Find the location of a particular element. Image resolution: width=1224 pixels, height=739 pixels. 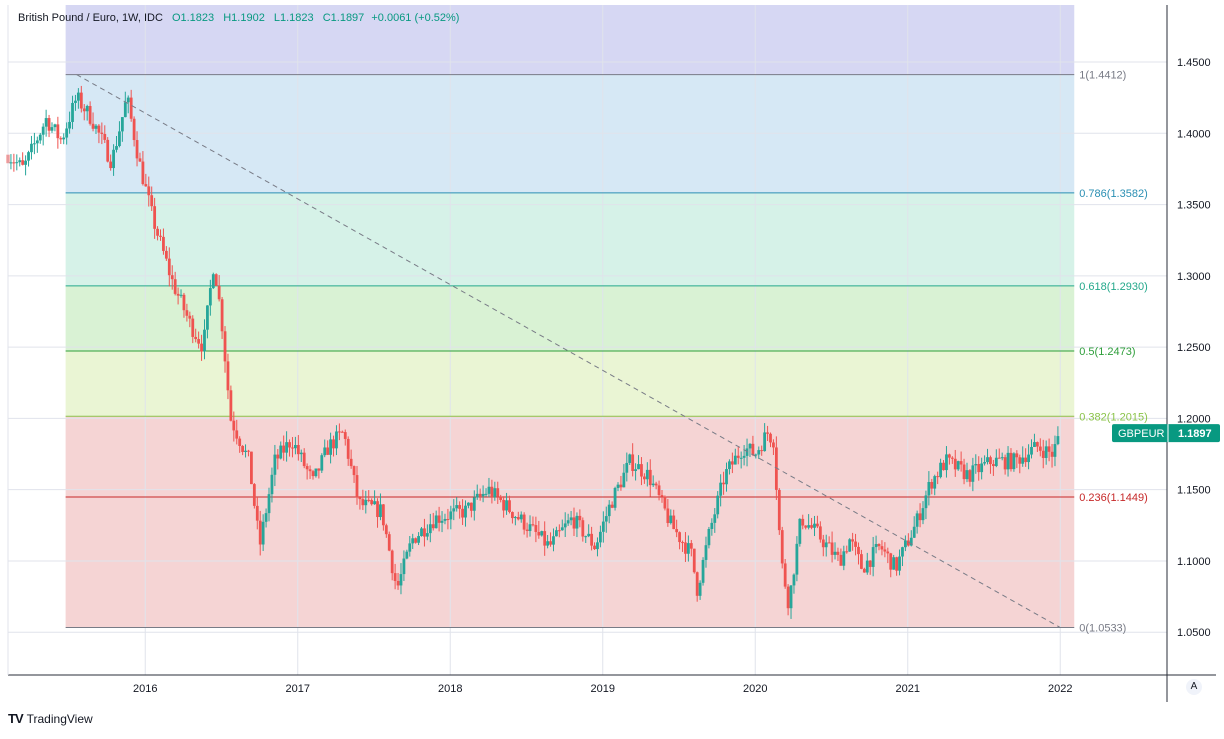

x-tick-label: 2016 is located at coordinates (145, 689).